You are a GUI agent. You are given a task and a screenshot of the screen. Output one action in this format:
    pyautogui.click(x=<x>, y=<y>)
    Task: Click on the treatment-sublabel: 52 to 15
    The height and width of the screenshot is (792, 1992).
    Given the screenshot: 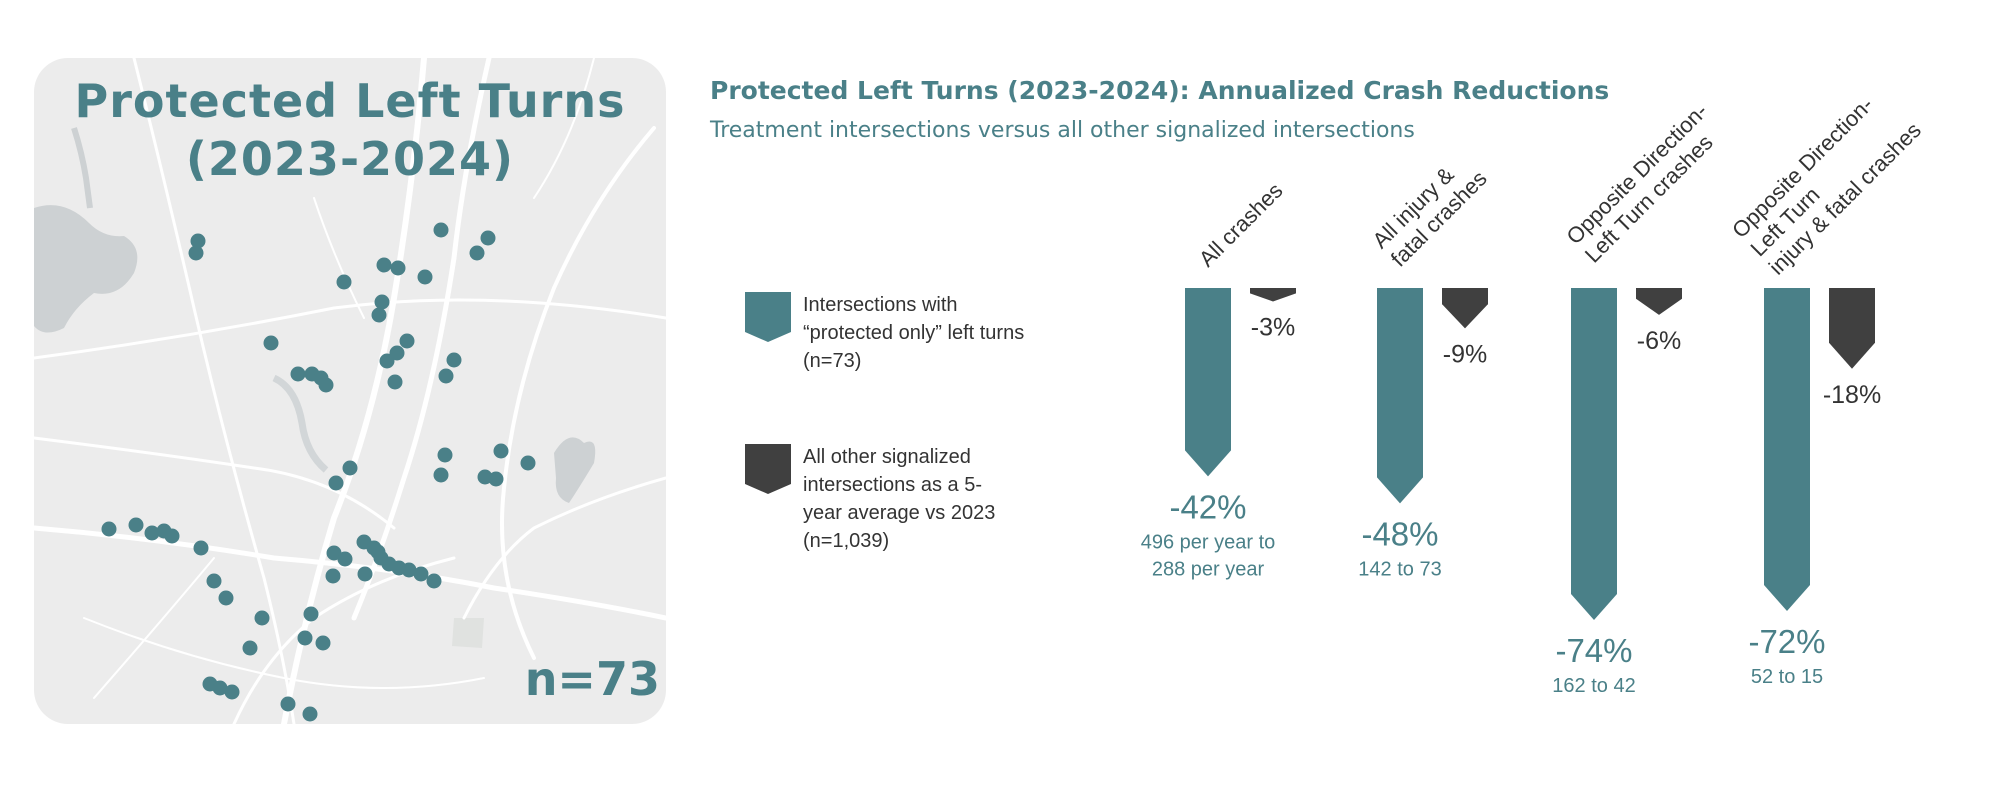 What is the action you would take?
    pyautogui.click(x=1787, y=677)
    